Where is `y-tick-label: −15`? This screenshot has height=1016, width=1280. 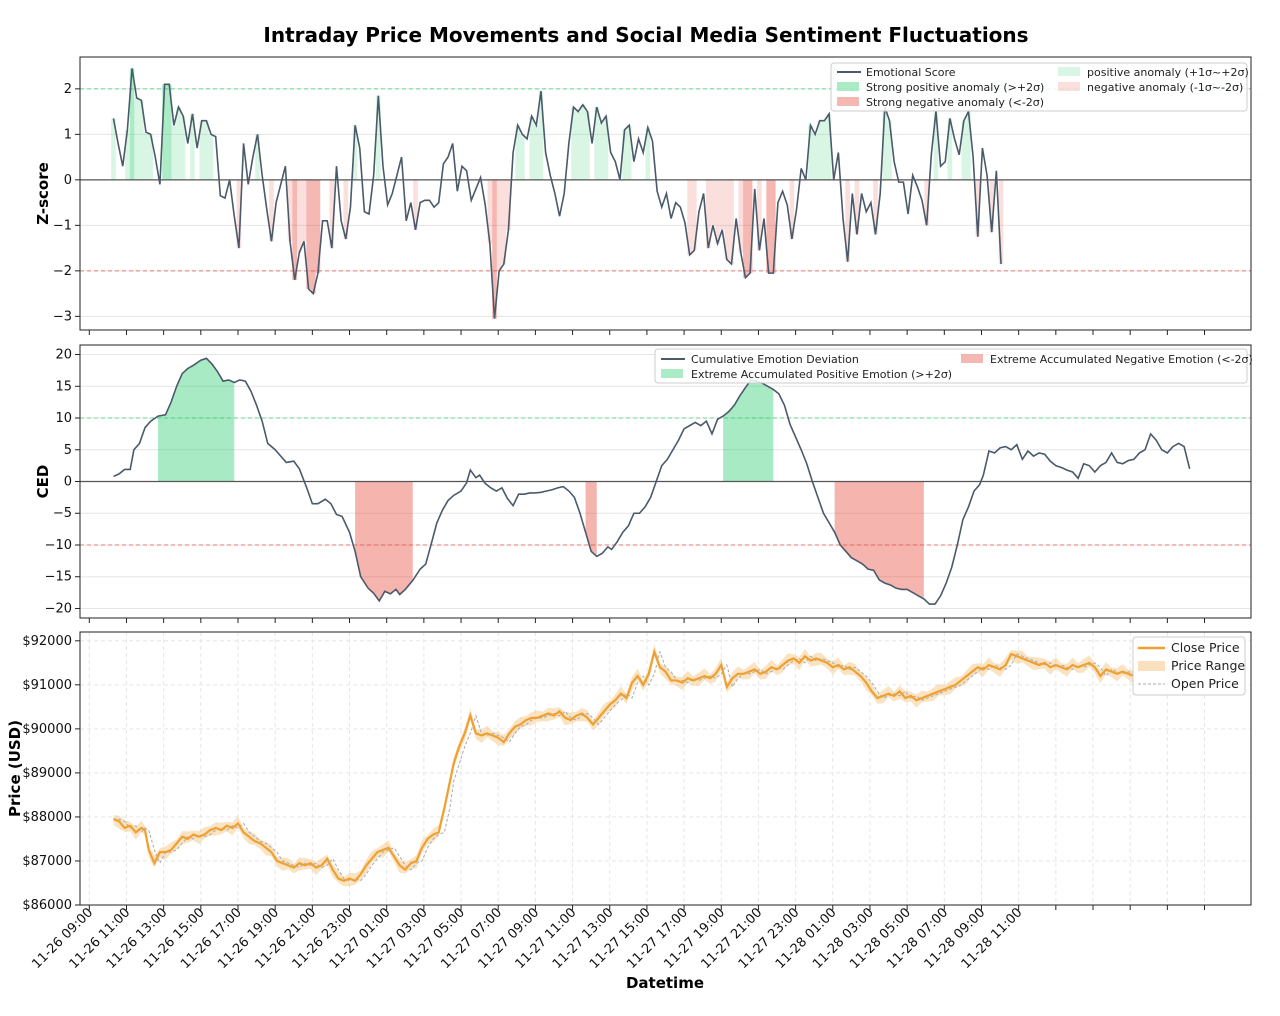 y-tick-label: −15 is located at coordinates (58, 577).